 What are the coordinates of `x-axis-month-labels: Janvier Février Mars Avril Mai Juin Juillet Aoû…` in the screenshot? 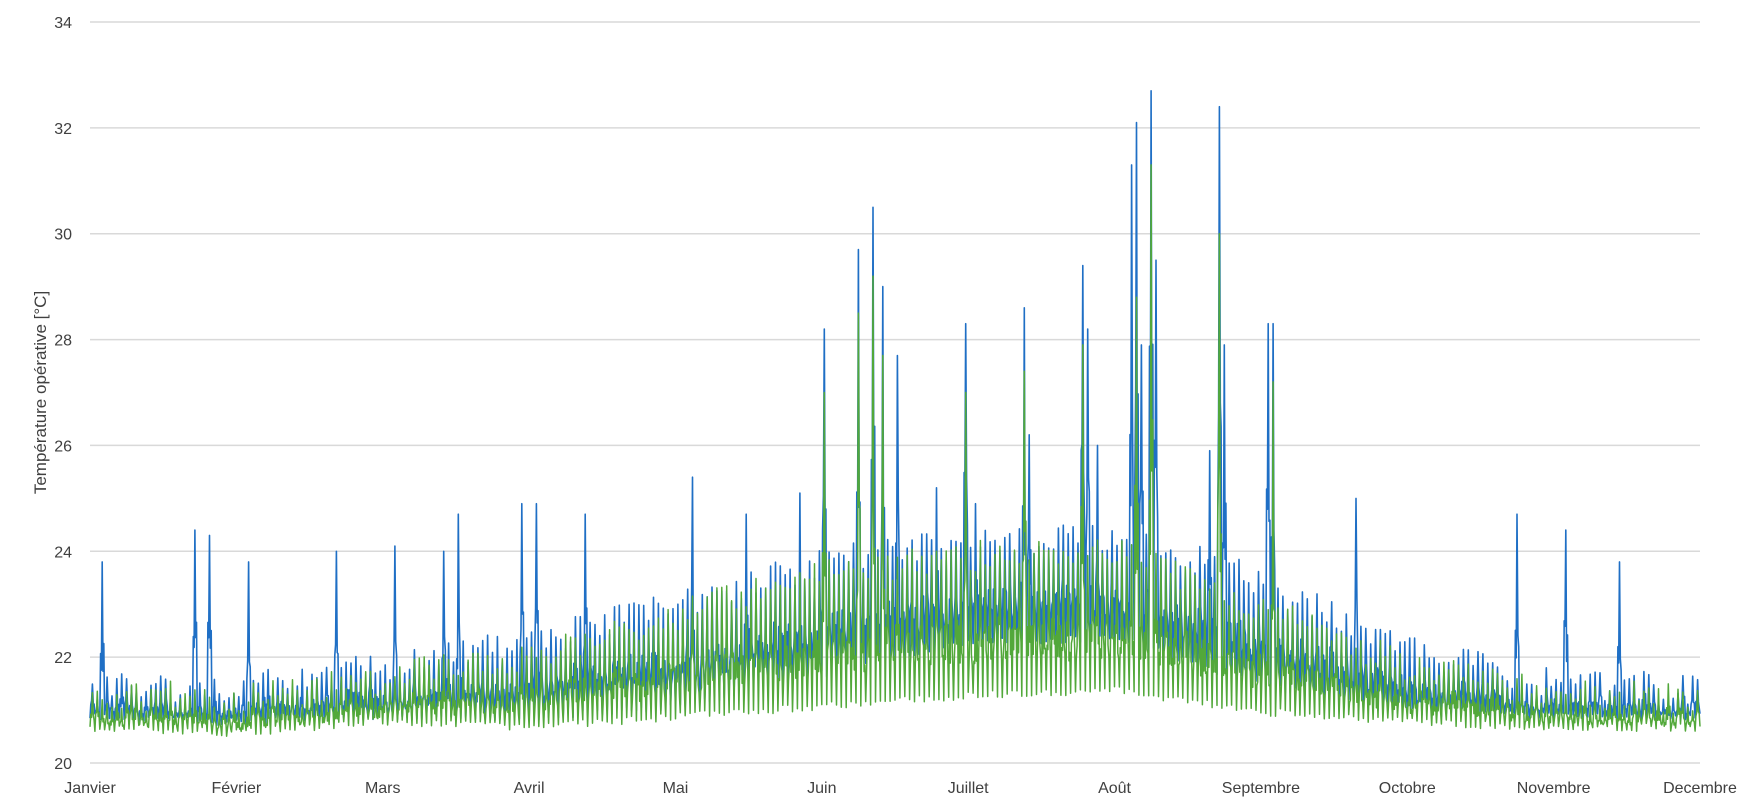 It's located at (900, 788).